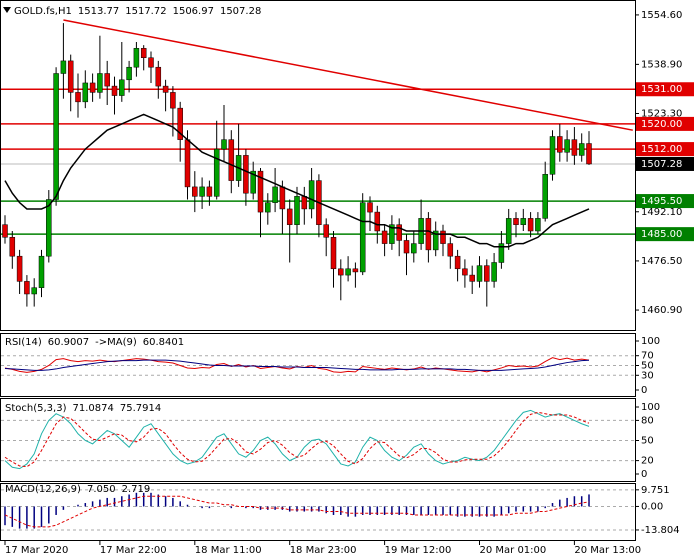 Image resolution: width=700 pixels, height=560 pixels. What do you see at coordinates (661, 212) in the screenshot?
I see `y-tick-label: 1492.10` at bounding box center [661, 212].